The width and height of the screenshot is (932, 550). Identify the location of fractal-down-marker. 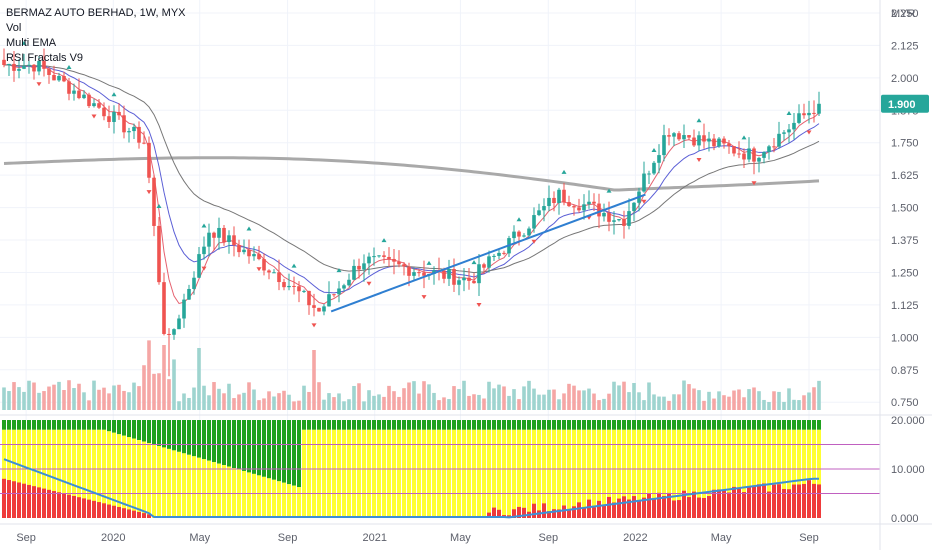
(204, 268).